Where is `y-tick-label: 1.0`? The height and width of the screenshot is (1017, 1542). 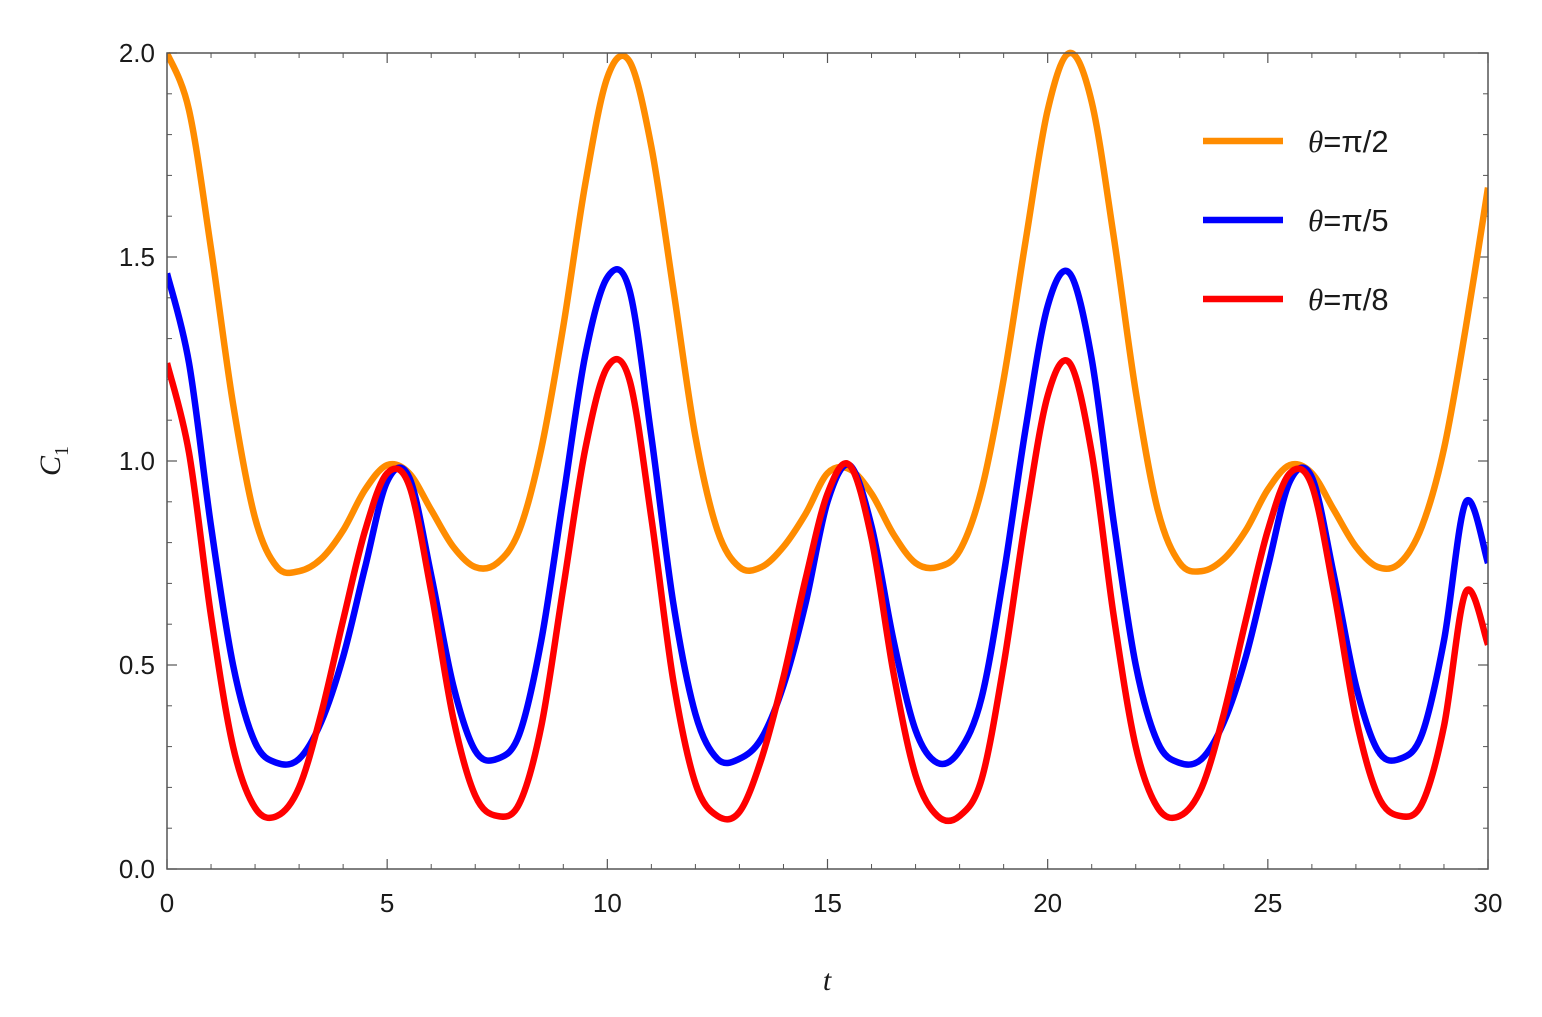 y-tick-label: 1.0 is located at coordinates (137, 461).